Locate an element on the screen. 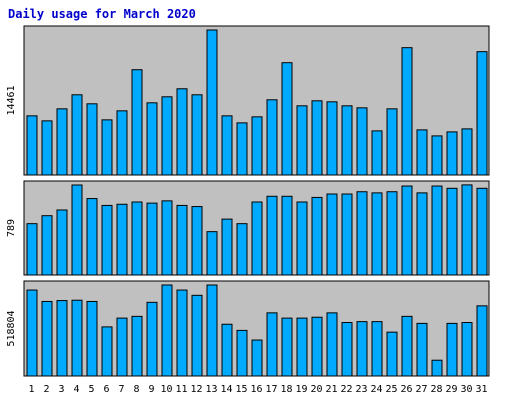 This screenshot has height=400, width=512. svg-text: 23 is located at coordinates (361, 389).